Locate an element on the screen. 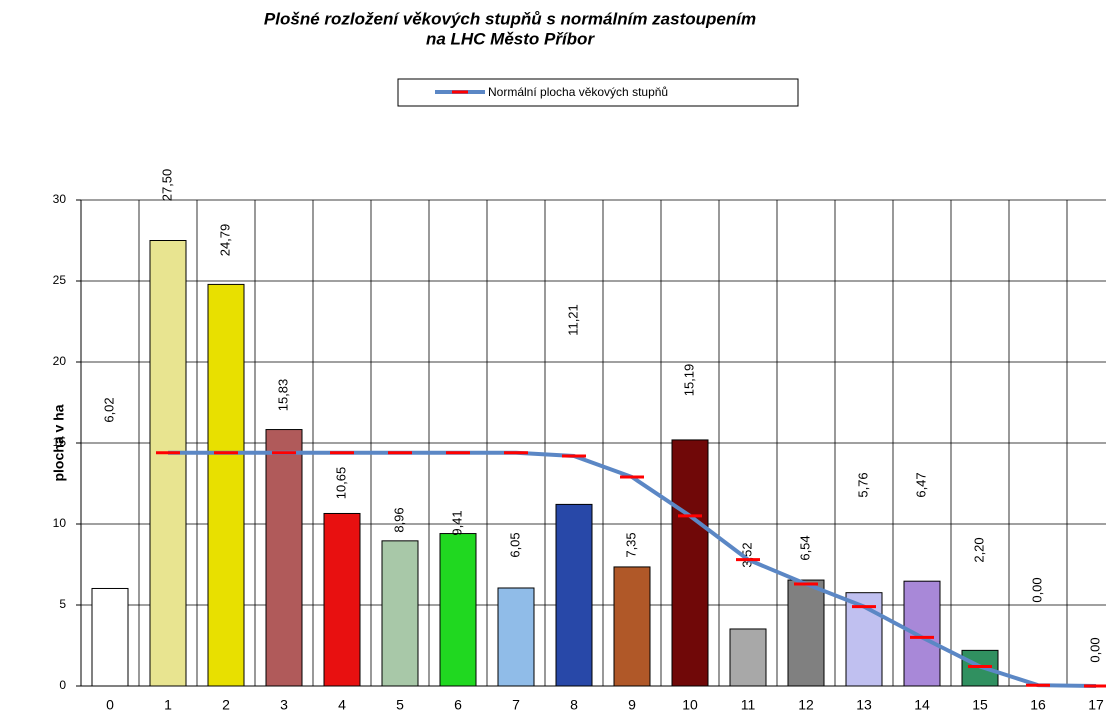  chart-subtitle: na LHC Město Příbor is located at coordinates (511, 38).